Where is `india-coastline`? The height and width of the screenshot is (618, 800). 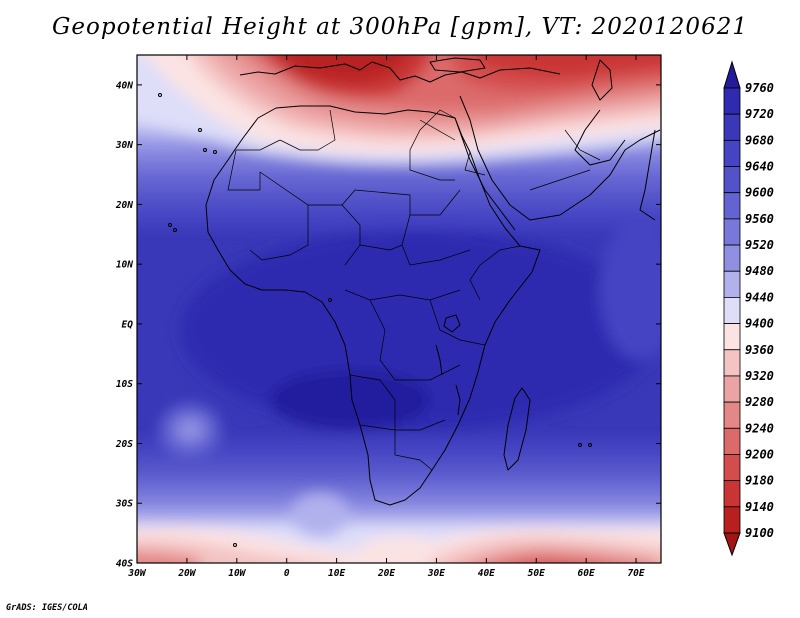 india-coastline is located at coordinates (647, 175).